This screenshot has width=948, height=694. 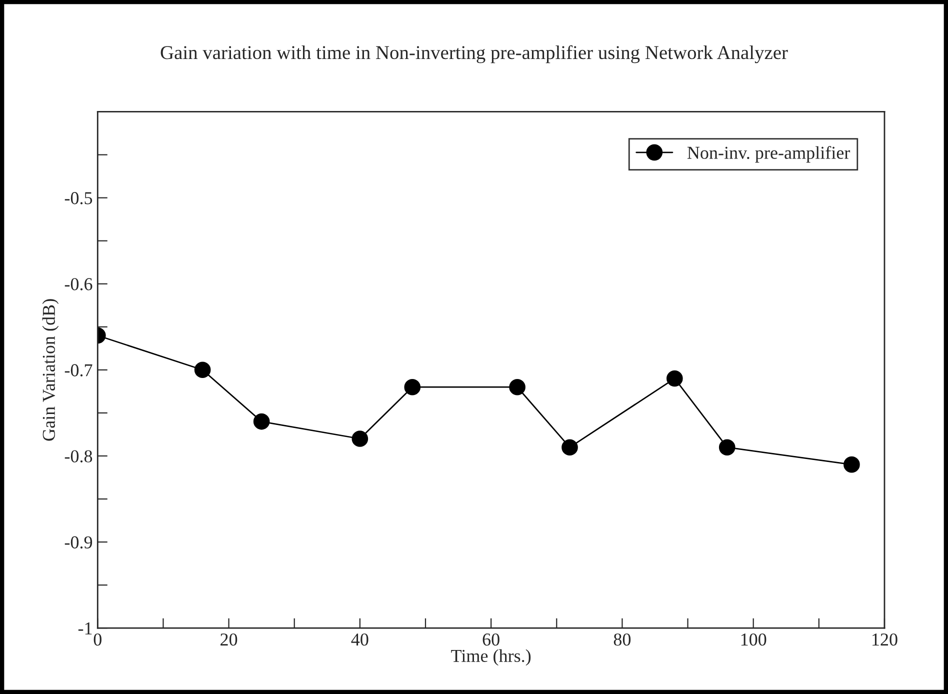 What do you see at coordinates (359, 639) in the screenshot?
I see `x-tick-label: 40` at bounding box center [359, 639].